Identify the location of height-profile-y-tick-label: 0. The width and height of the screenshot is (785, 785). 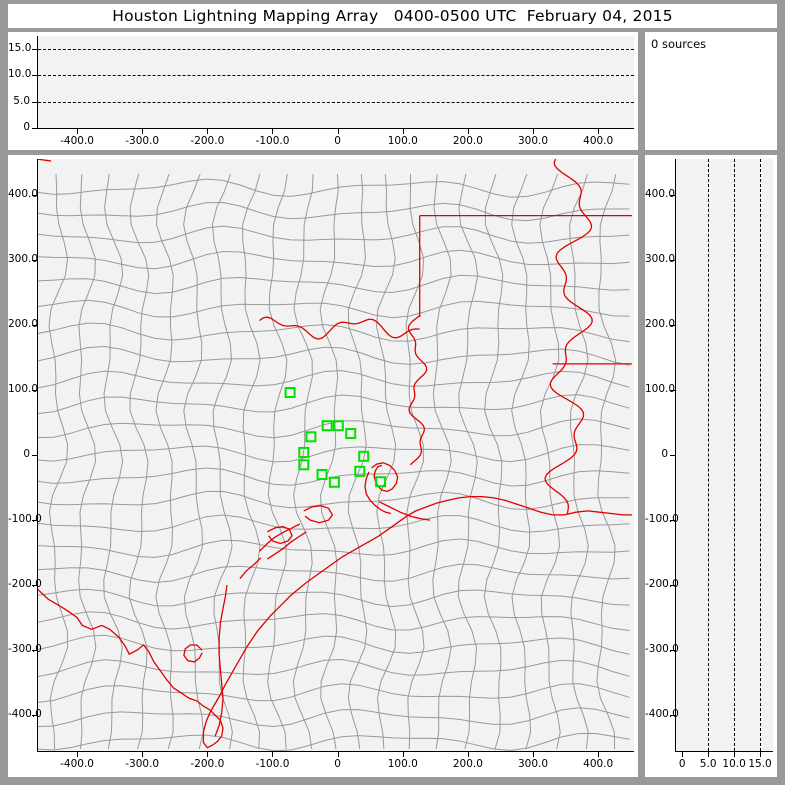
(664, 454).